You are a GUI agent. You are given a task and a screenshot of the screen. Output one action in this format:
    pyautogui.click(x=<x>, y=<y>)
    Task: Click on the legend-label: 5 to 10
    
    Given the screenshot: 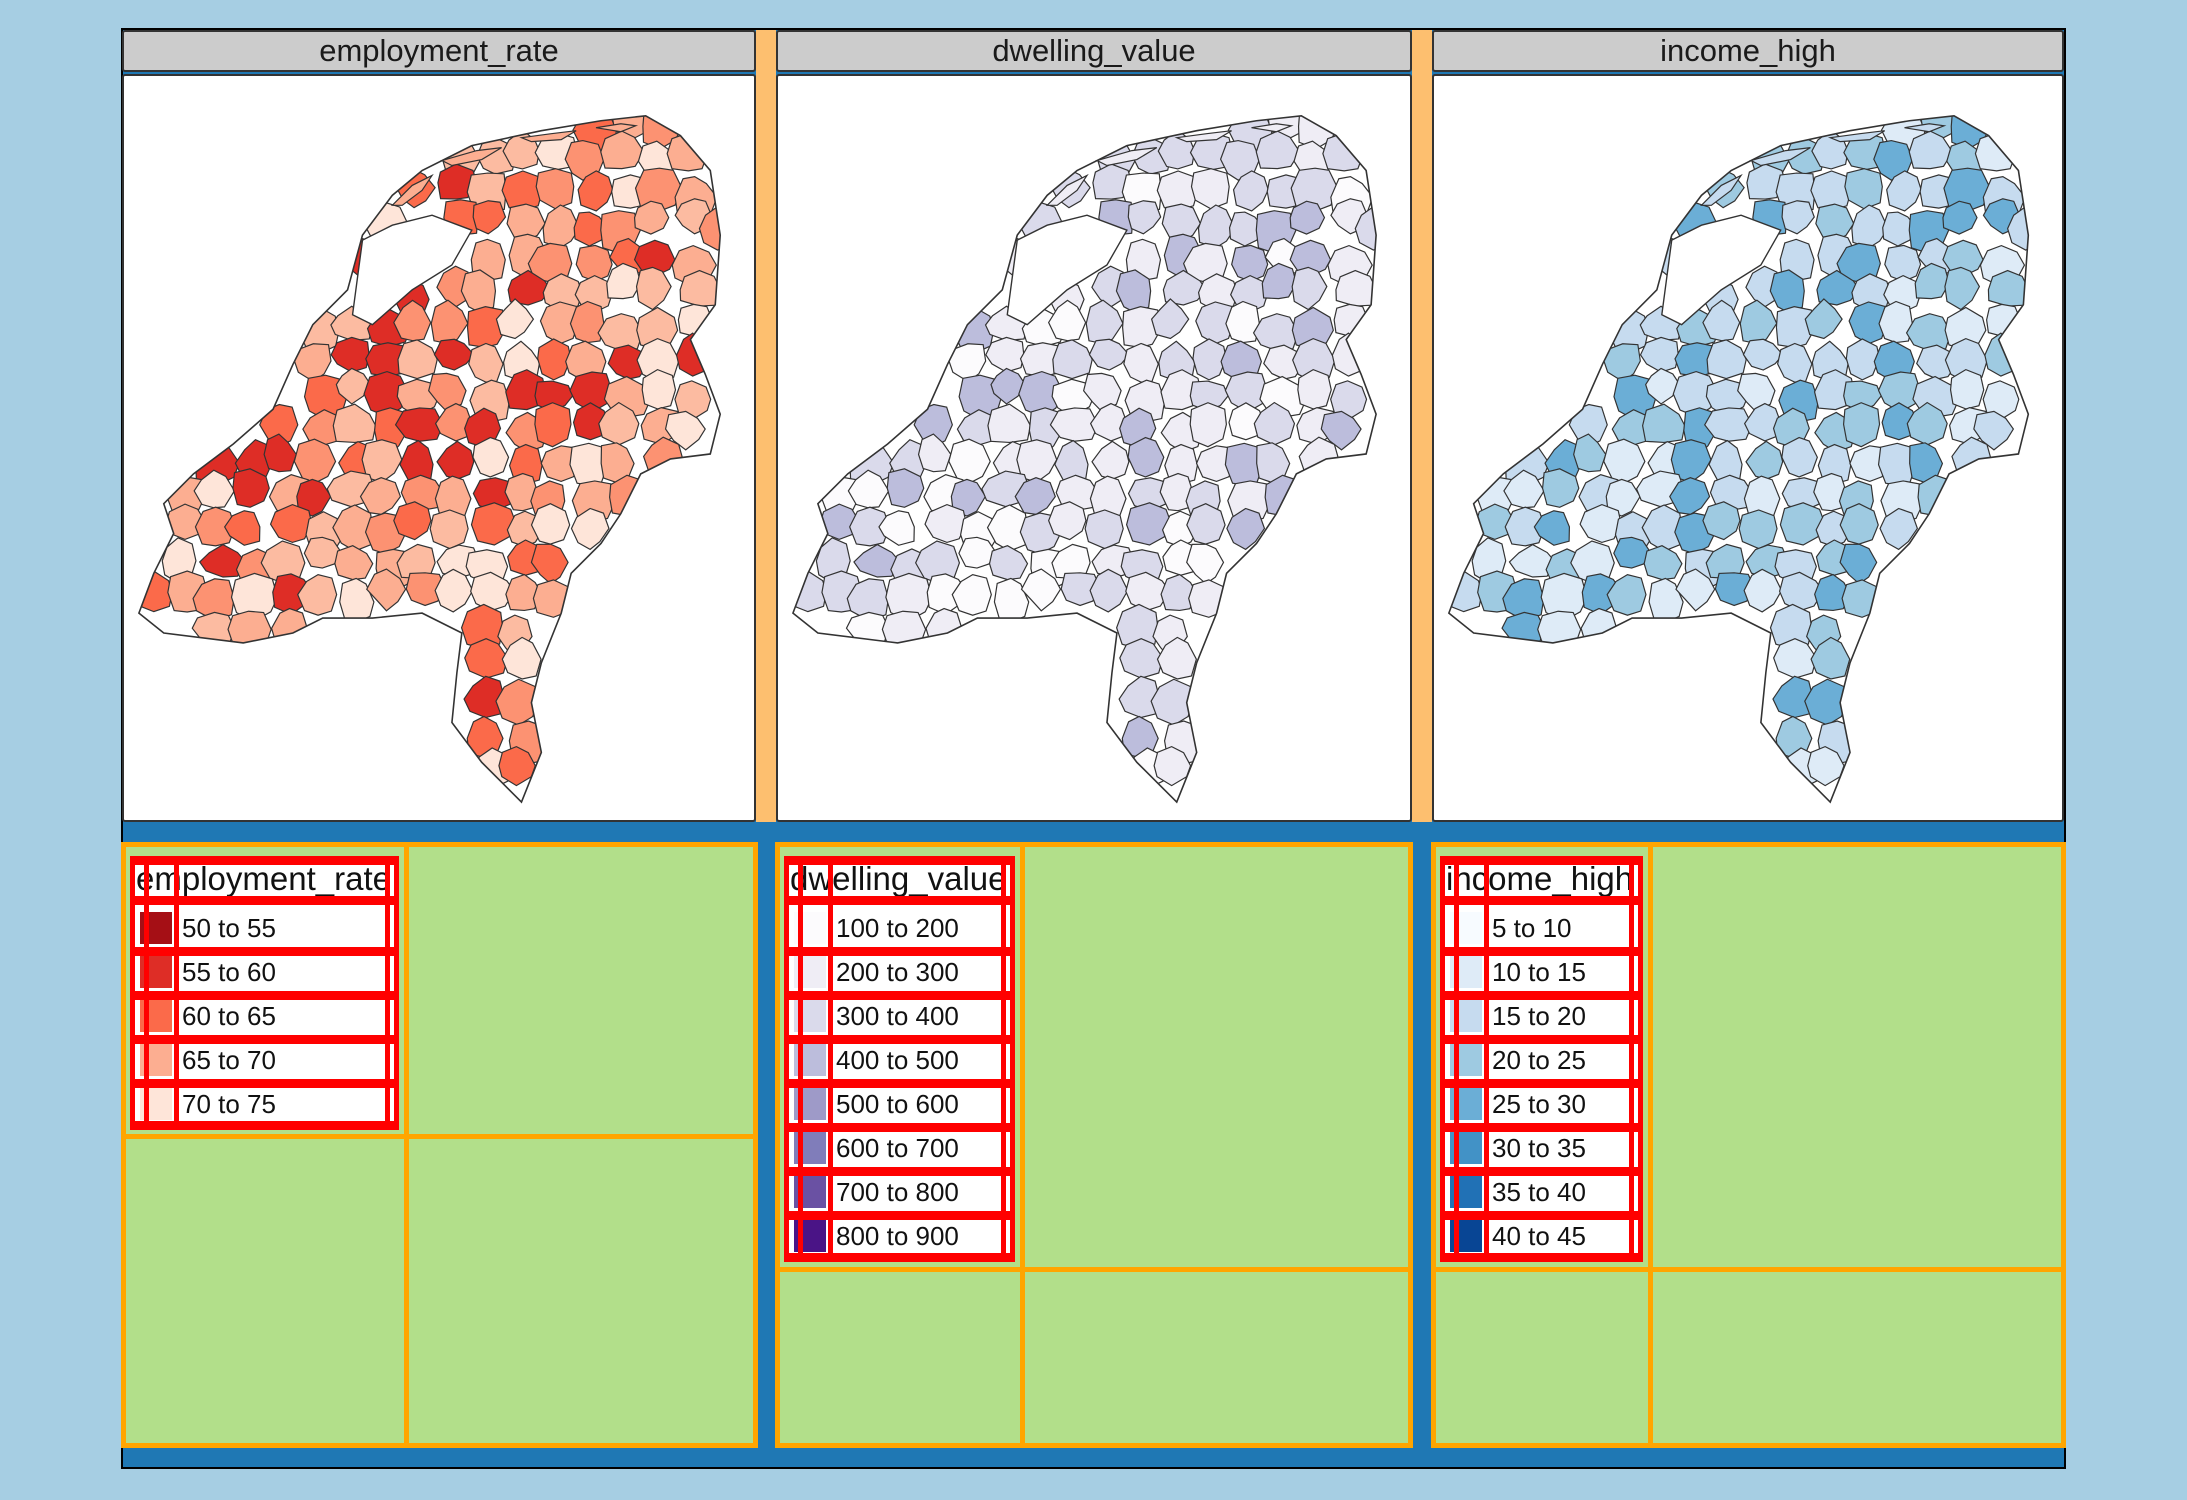 What is the action you would take?
    pyautogui.click(x=1532, y=928)
    